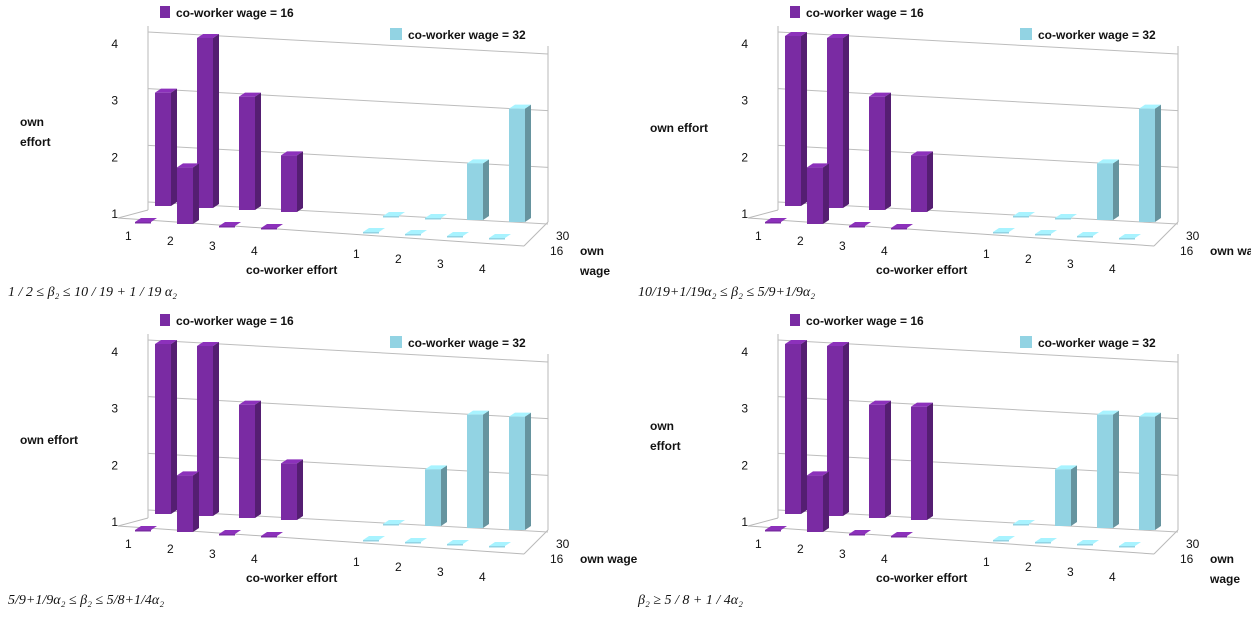 The image size is (1251, 618). Describe the element at coordinates (1147, 473) in the screenshot. I see `bar-g2-w30-c4` at that location.